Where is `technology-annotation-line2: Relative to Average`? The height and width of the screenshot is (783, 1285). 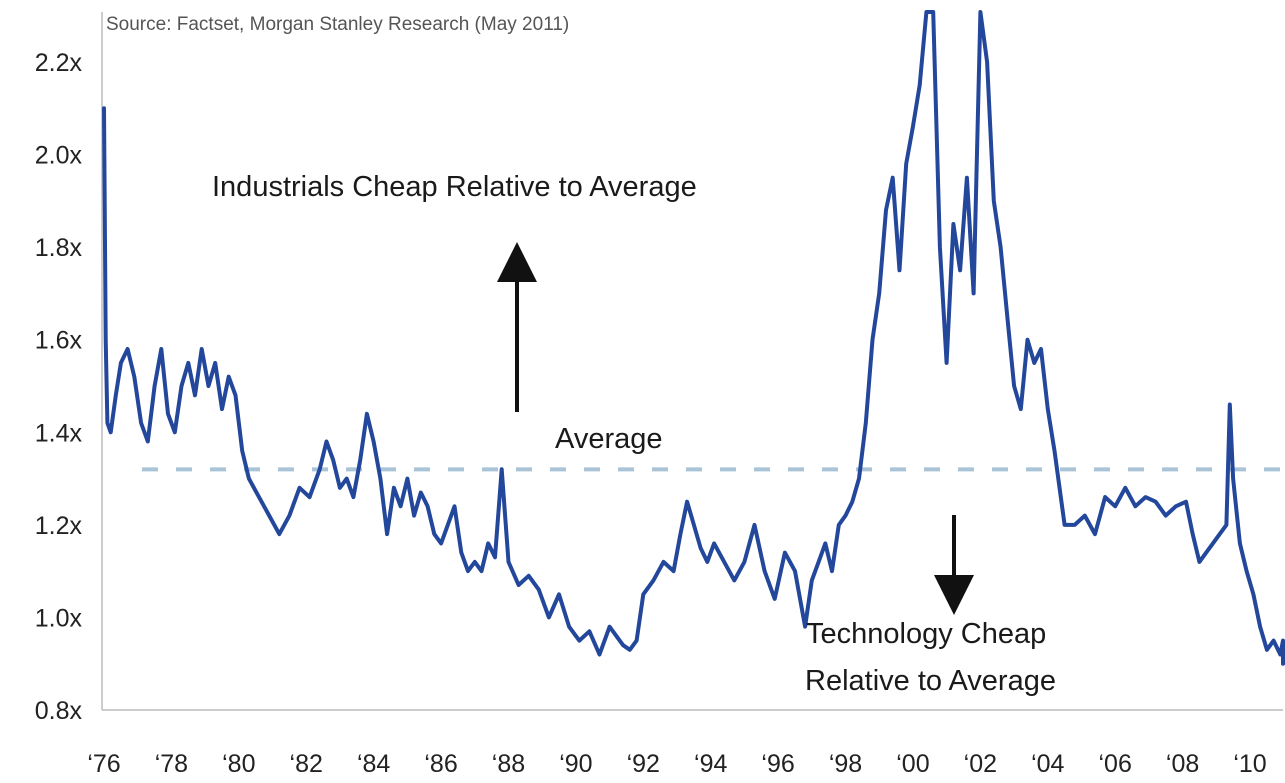 technology-annotation-line2: Relative to Average is located at coordinates (930, 681).